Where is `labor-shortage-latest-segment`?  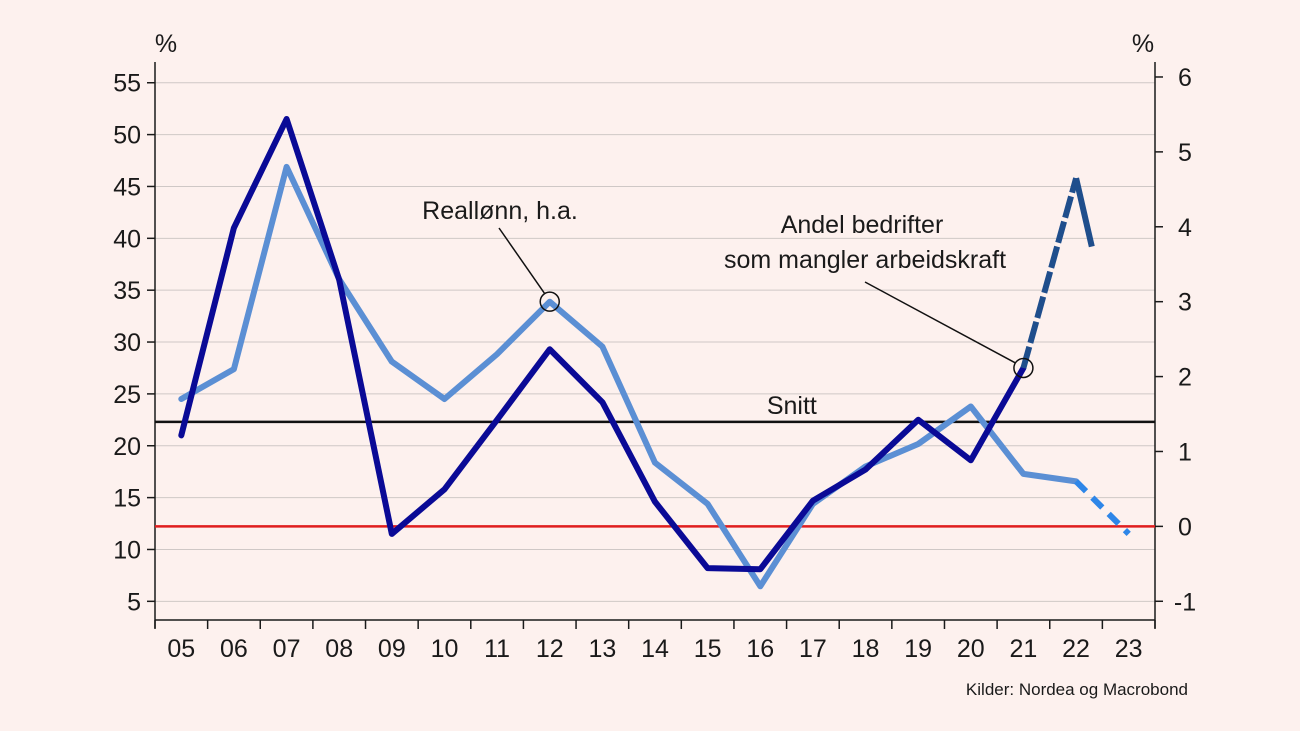 labor-shortage-latest-segment is located at coordinates (1084, 212).